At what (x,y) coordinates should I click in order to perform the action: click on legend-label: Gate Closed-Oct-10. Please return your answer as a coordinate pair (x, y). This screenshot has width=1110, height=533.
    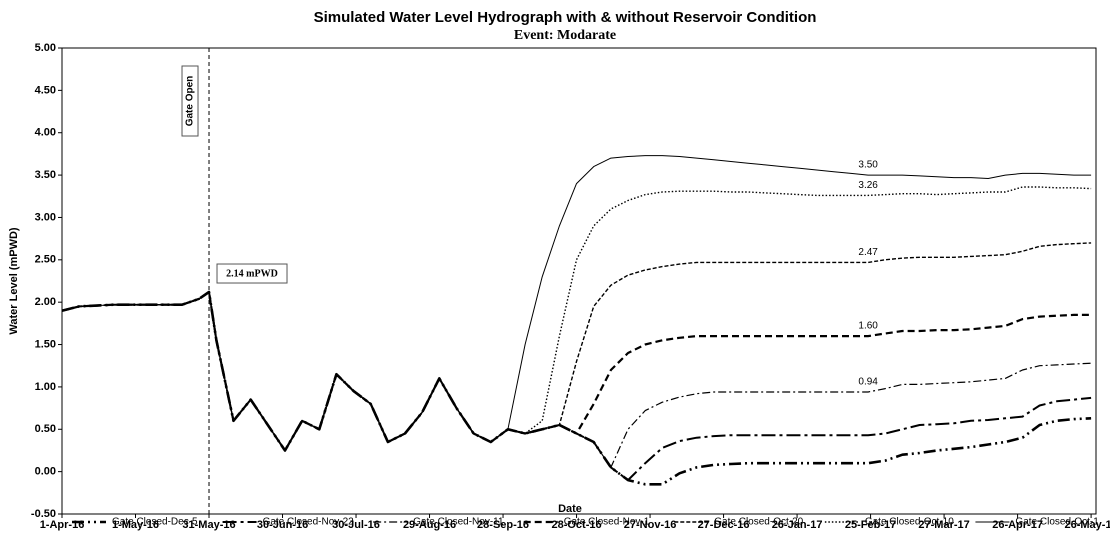
    Looking at the image, I should click on (909, 522).